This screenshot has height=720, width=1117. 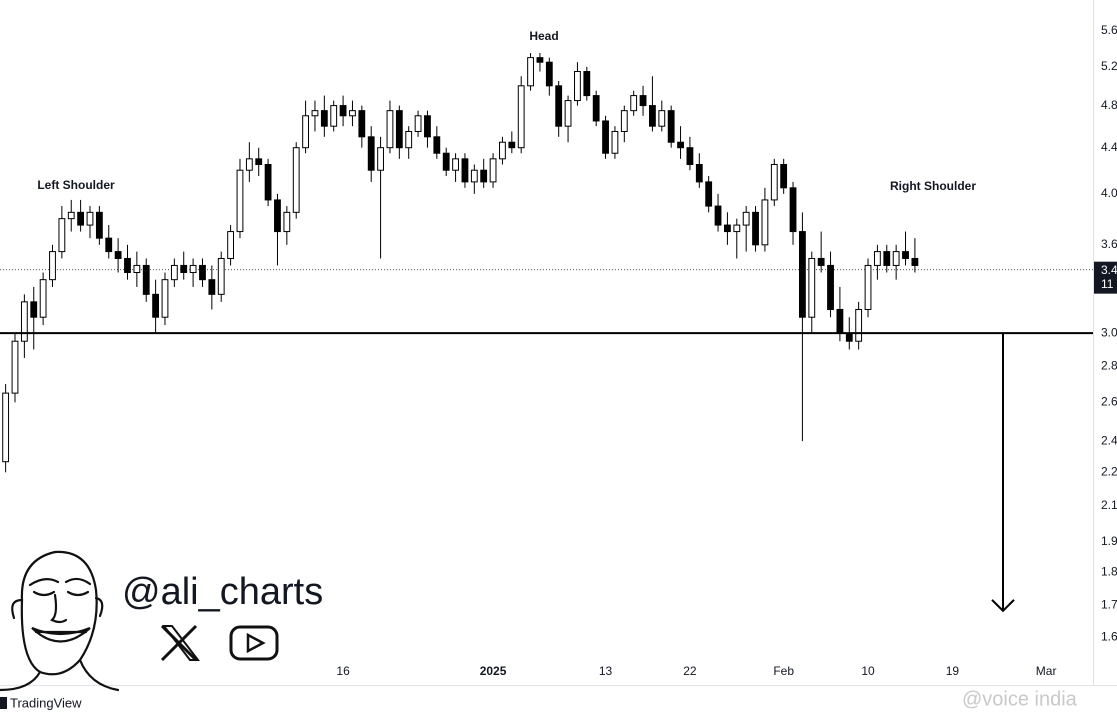 I want to click on y-tick-label: 5.2, so click(x=1109, y=66).